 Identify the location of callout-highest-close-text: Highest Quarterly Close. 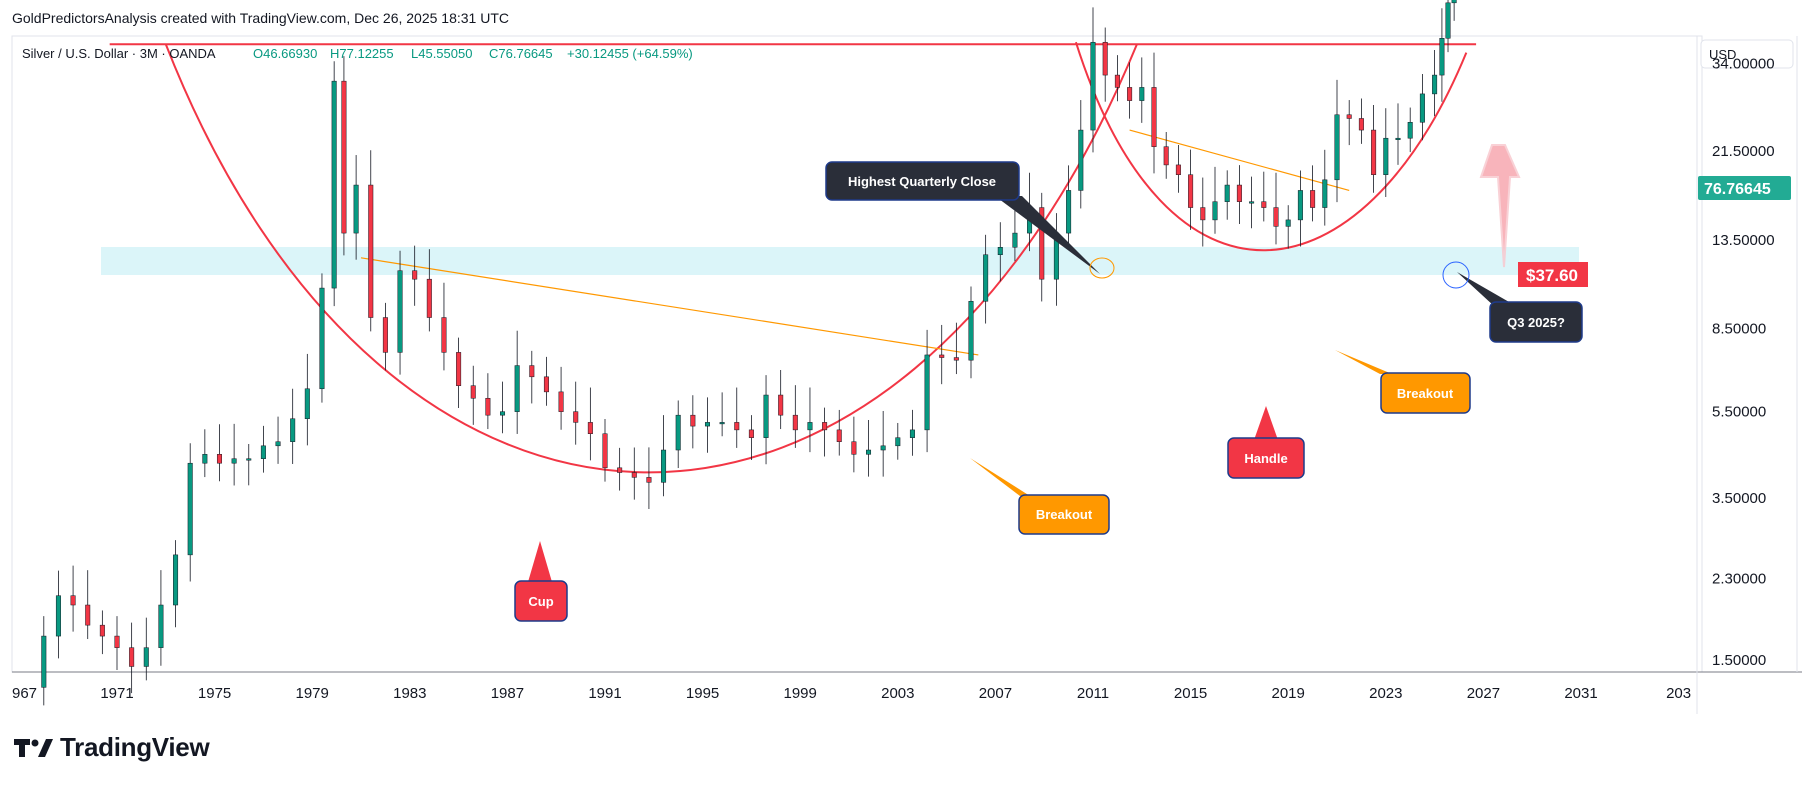
(922, 181).